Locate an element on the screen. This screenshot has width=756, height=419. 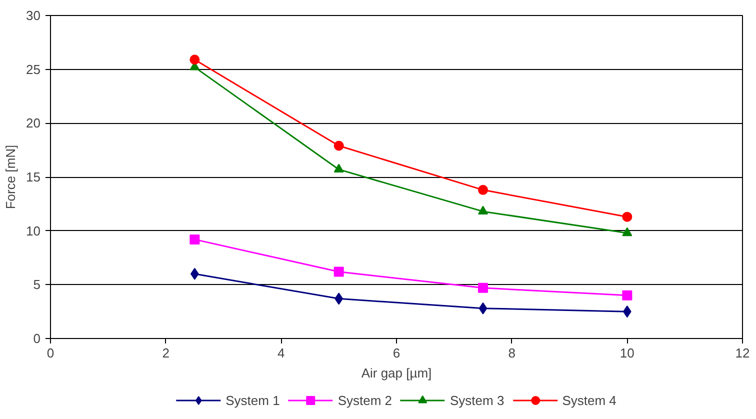
y-tick-label: 30 is located at coordinates (33, 15).